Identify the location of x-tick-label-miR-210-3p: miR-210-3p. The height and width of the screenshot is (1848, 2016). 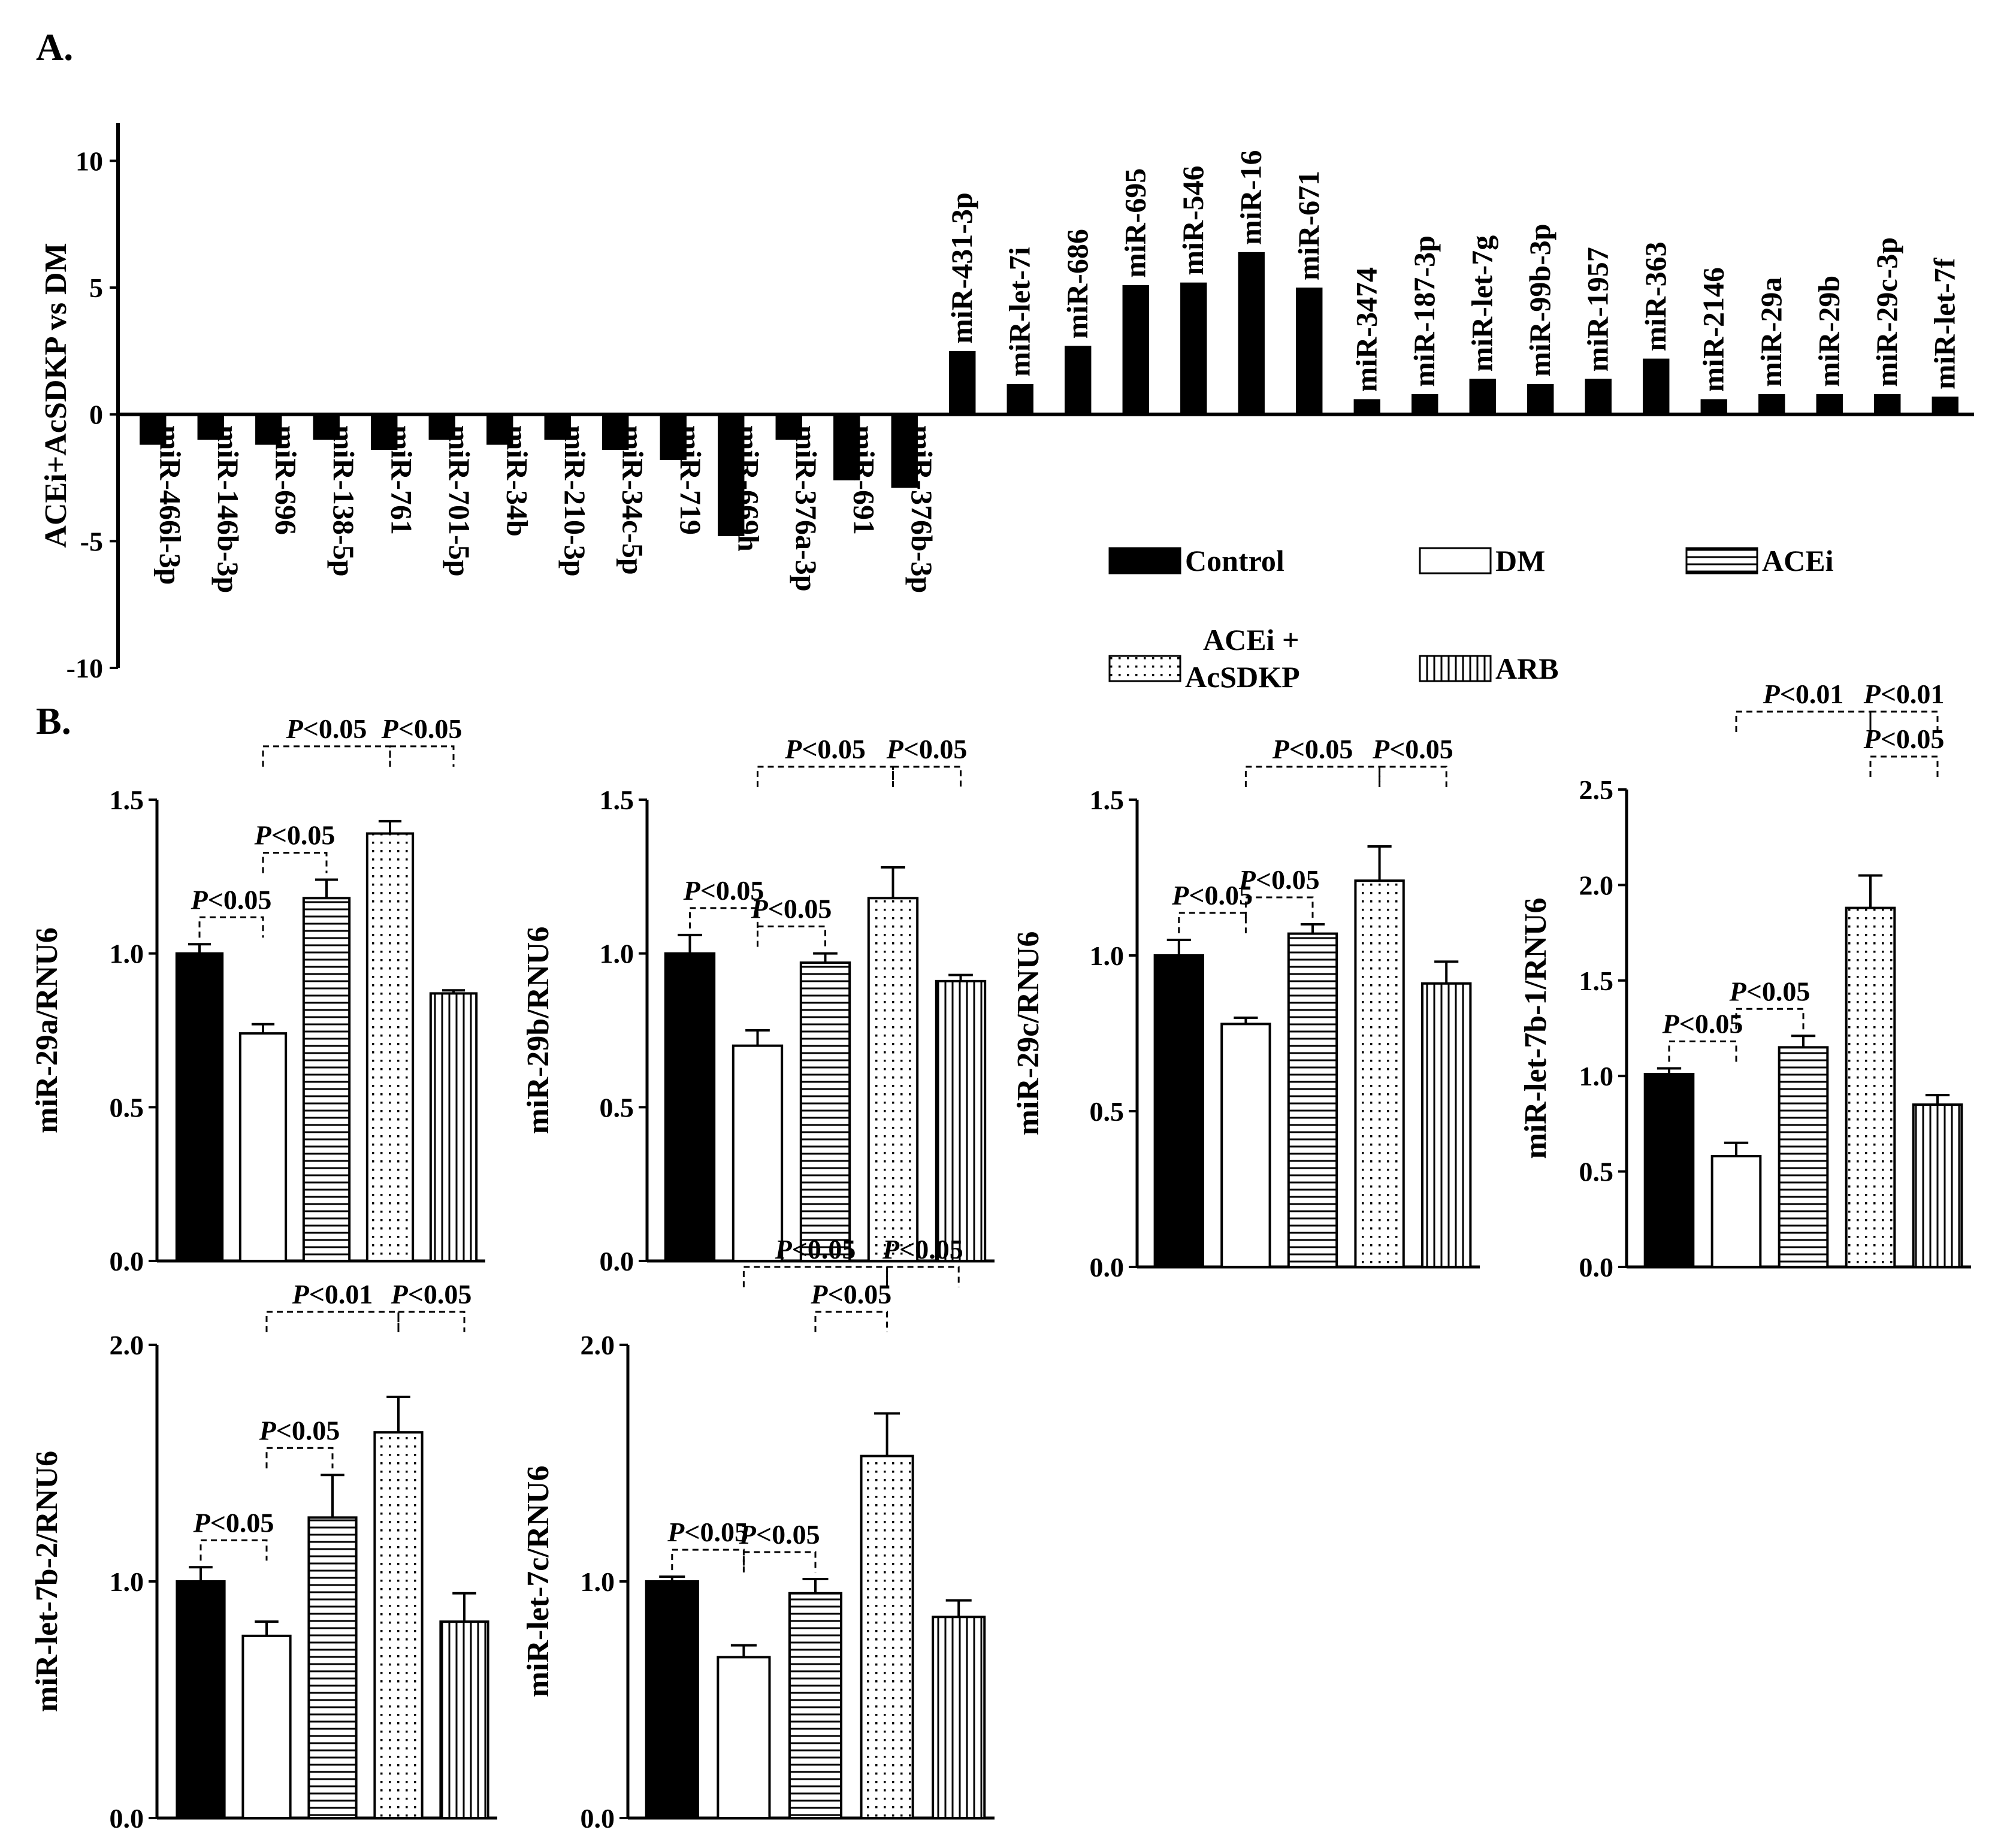
(575, 501).